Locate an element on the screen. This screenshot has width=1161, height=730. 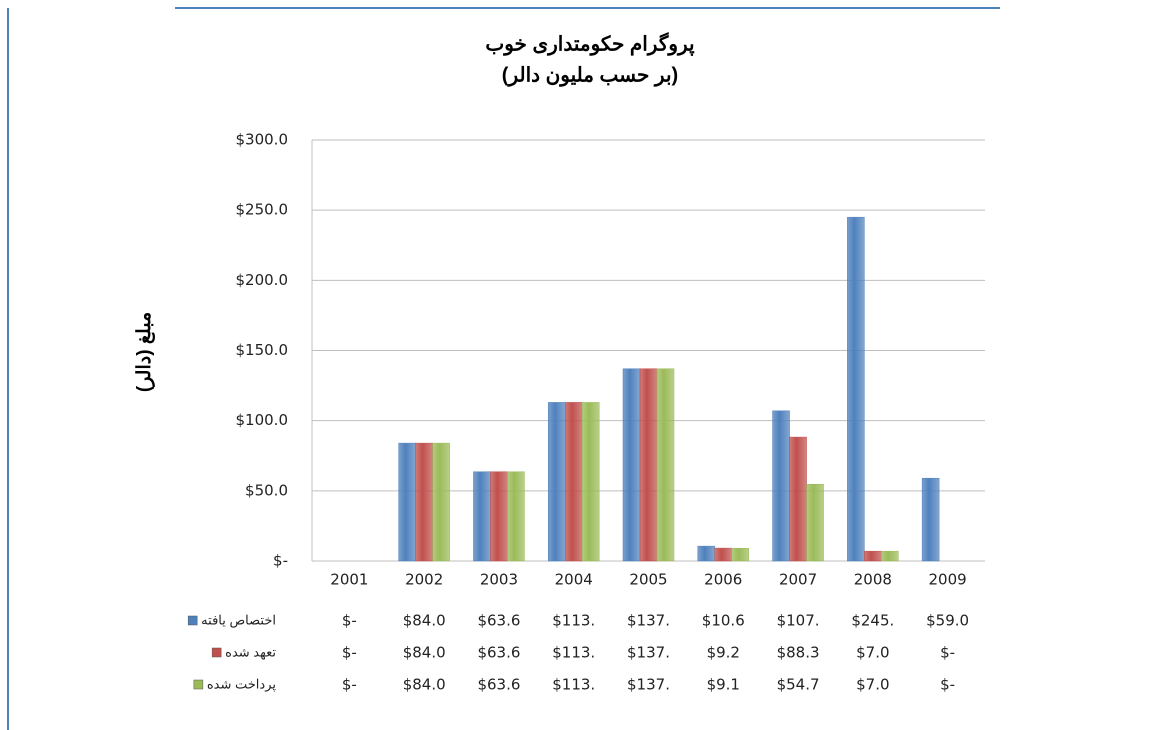
legend-label: تعهد شده is located at coordinates (250, 652).